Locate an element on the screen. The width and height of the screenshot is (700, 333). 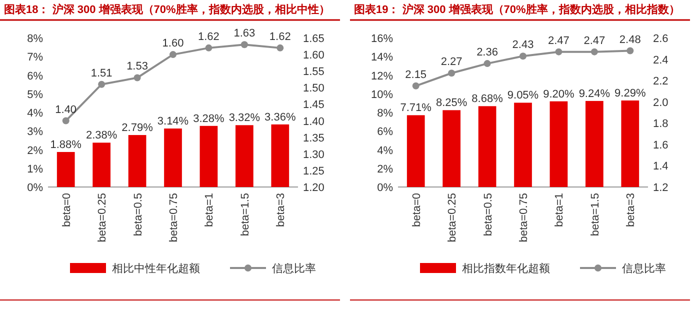
data-label: 2.38% is located at coordinates (102, 136).